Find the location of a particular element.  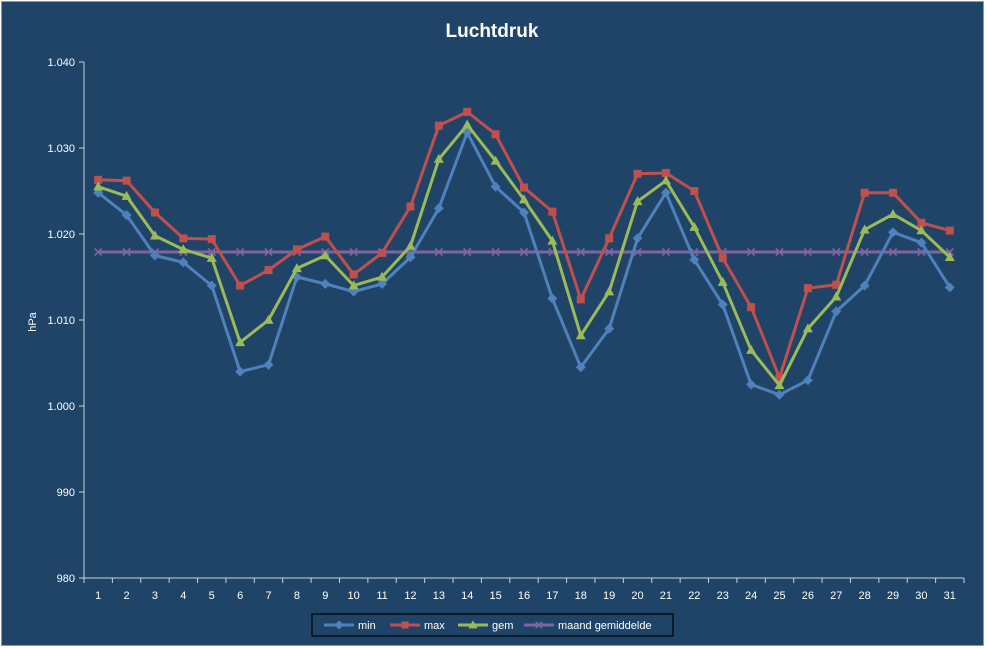

x-tick-label: 10 is located at coordinates (354, 596).